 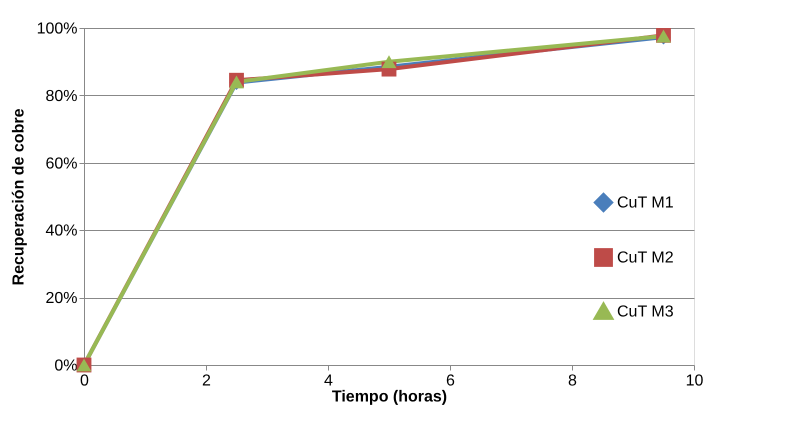 I want to click on x-tick-label: 6, so click(x=451, y=381).